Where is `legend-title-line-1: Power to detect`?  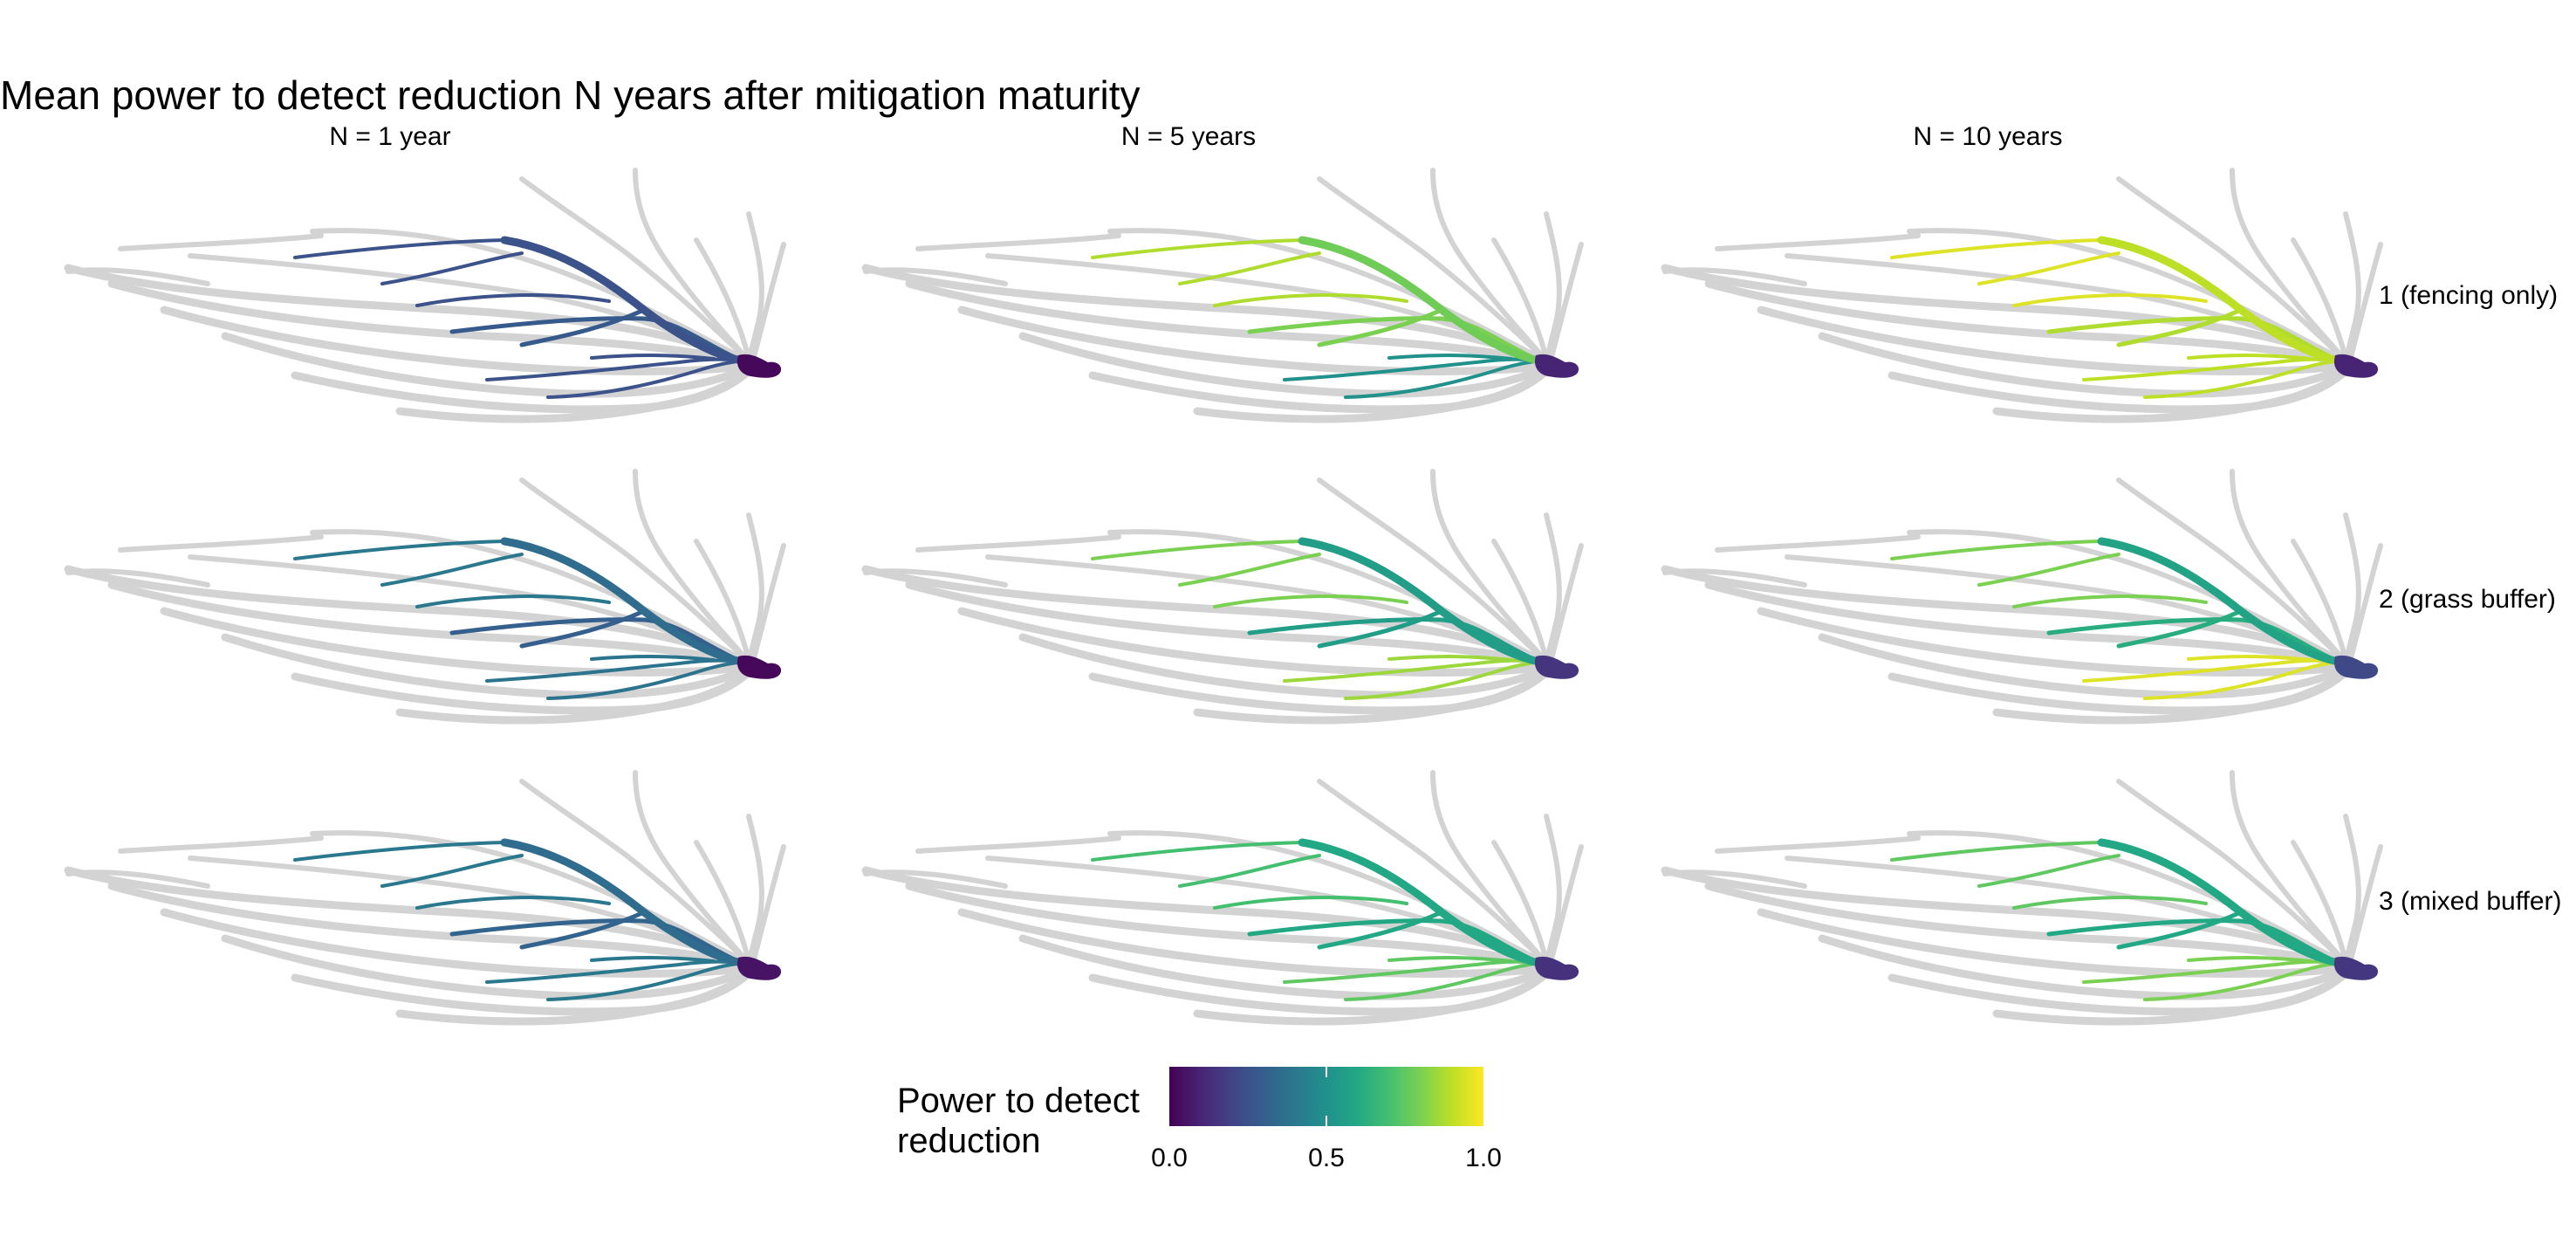 legend-title-line-1: Power to detect is located at coordinates (1019, 1101).